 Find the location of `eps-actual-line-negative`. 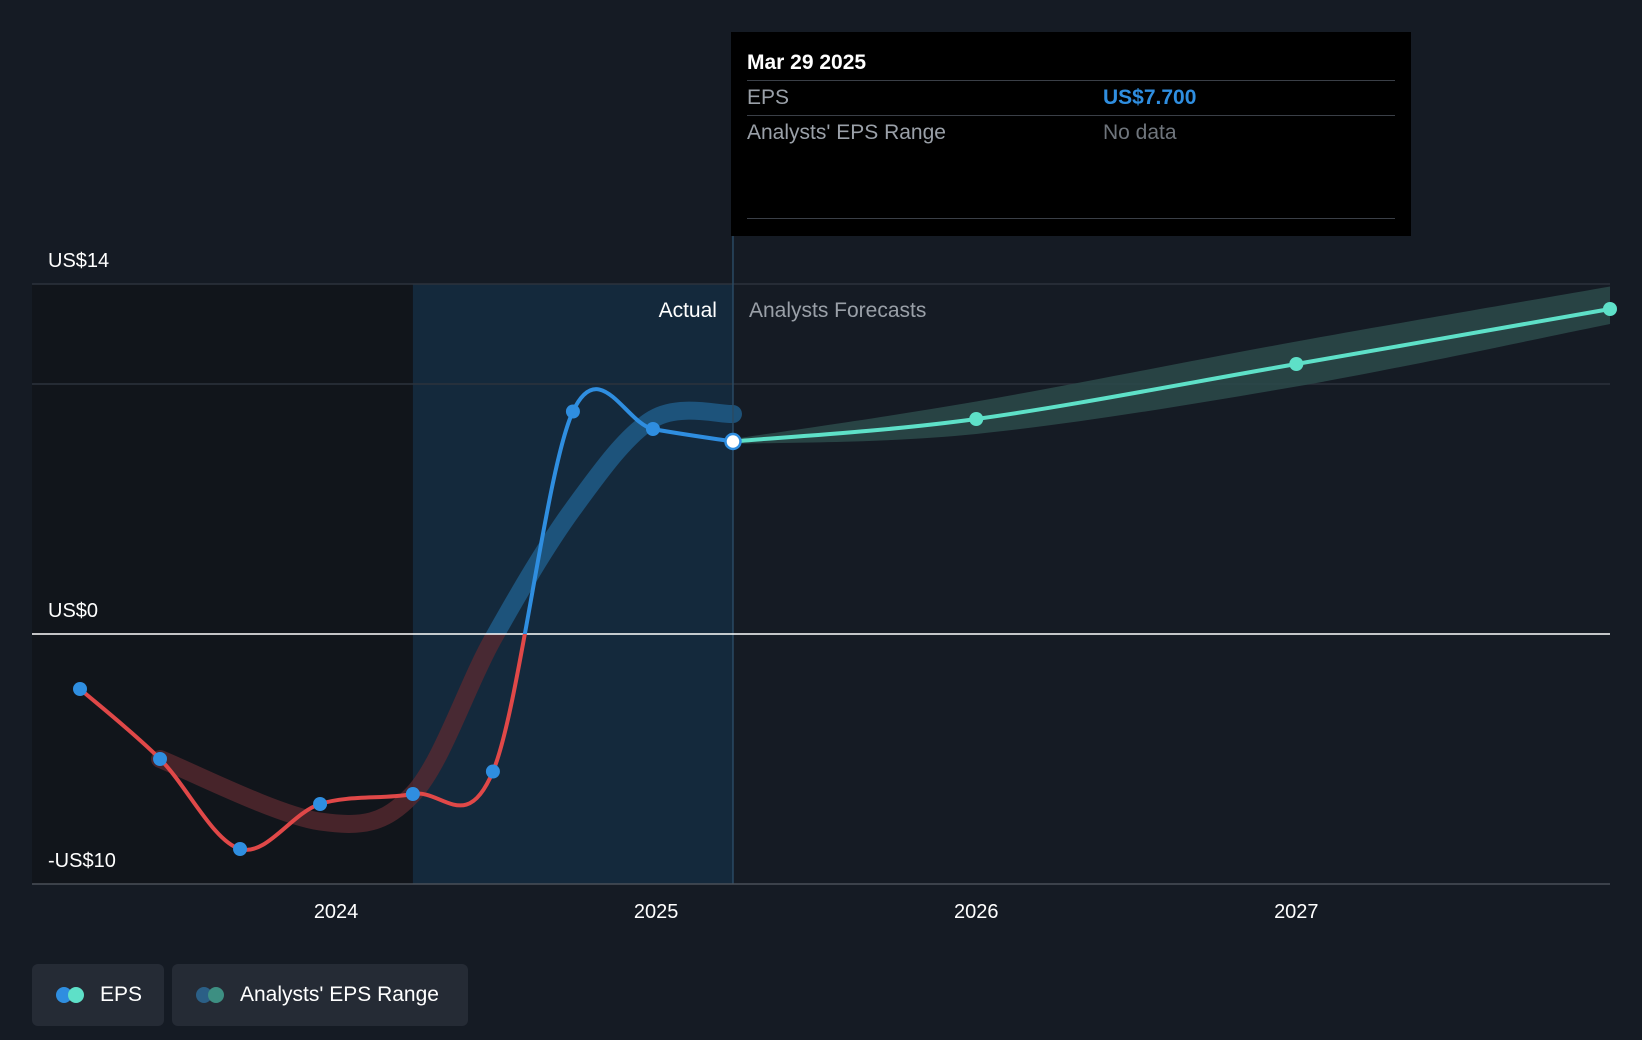

eps-actual-line-negative is located at coordinates (302, 743).